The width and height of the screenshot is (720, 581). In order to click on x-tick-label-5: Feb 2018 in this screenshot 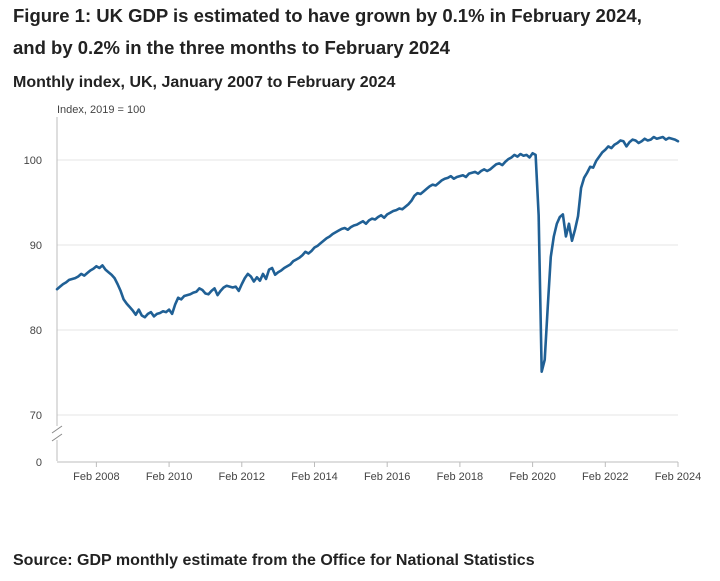, I will do `click(460, 477)`.